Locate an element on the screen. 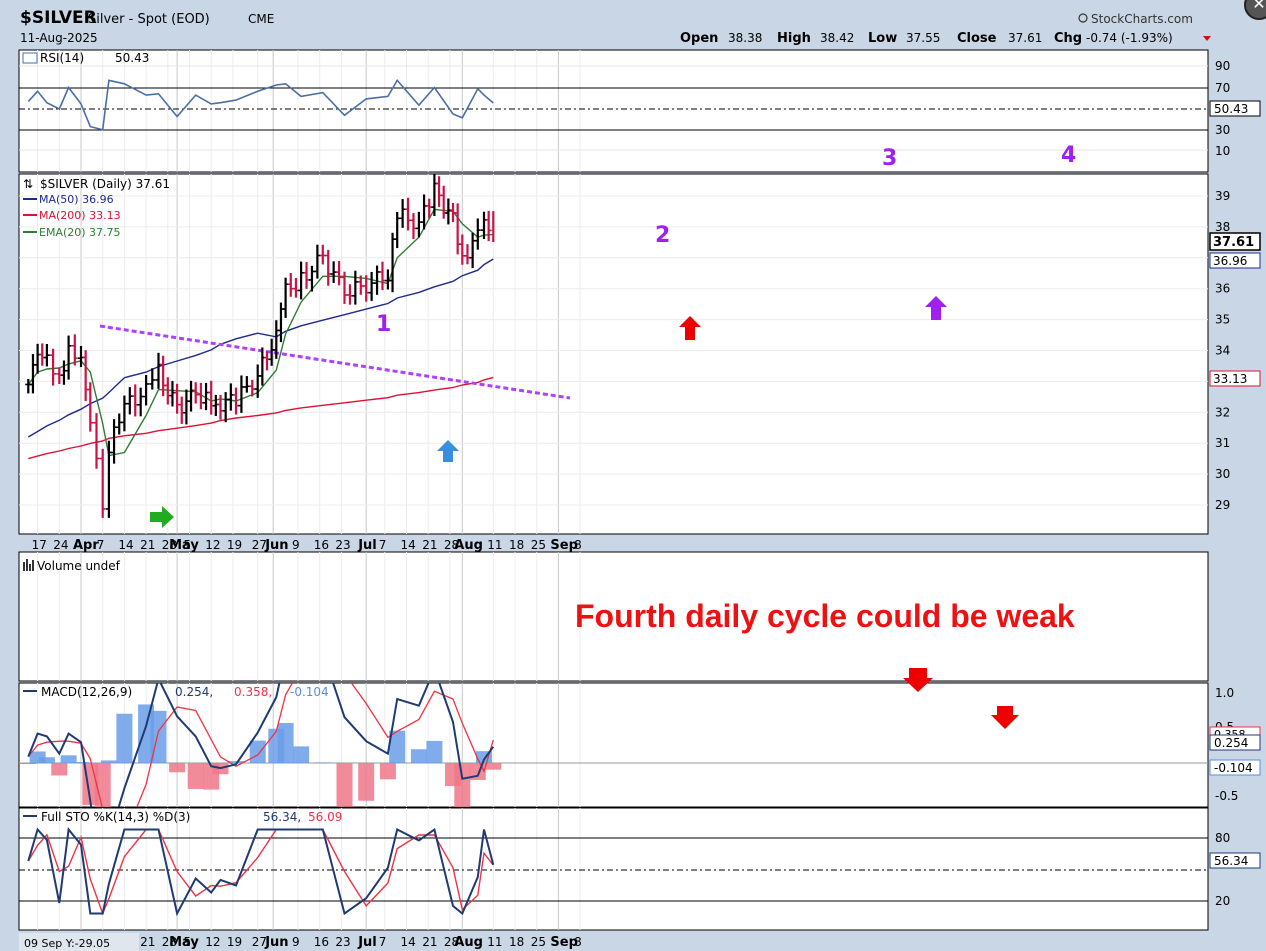 The image size is (1266, 951). chg-value: -0.74 (-1.93%) is located at coordinates (1129, 38).